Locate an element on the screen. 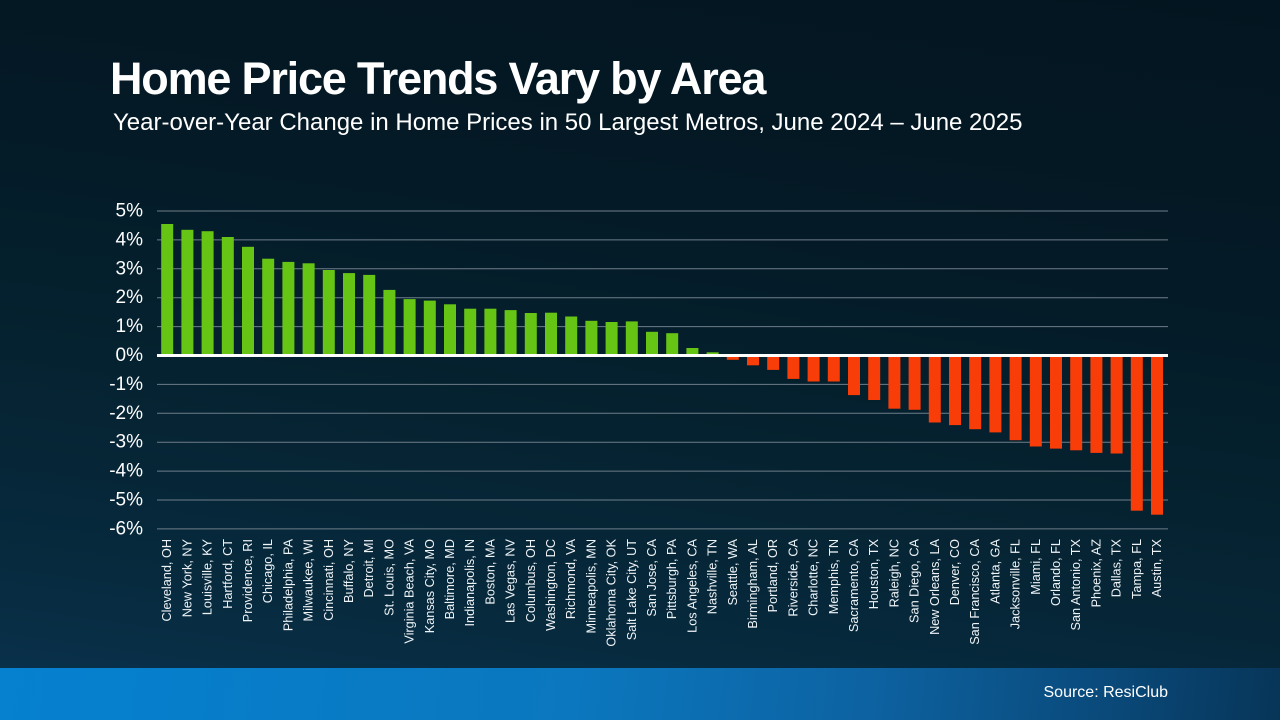 The width and height of the screenshot is (1280, 720). svg-text: Portland, OR is located at coordinates (773, 575).